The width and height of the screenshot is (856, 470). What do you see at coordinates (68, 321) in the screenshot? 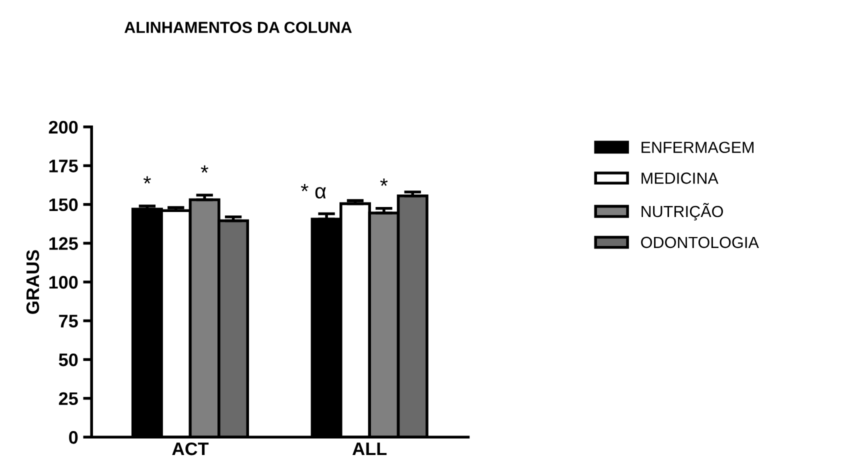
I see `y-tick-label: 75` at bounding box center [68, 321].